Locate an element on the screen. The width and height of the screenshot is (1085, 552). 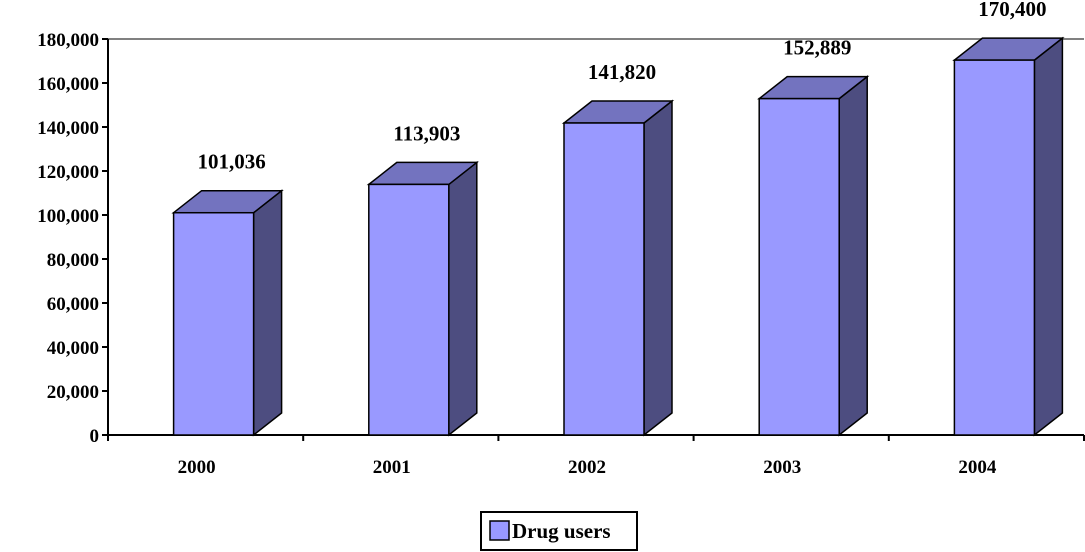
y-tick-label: 0 is located at coordinates (95, 436).